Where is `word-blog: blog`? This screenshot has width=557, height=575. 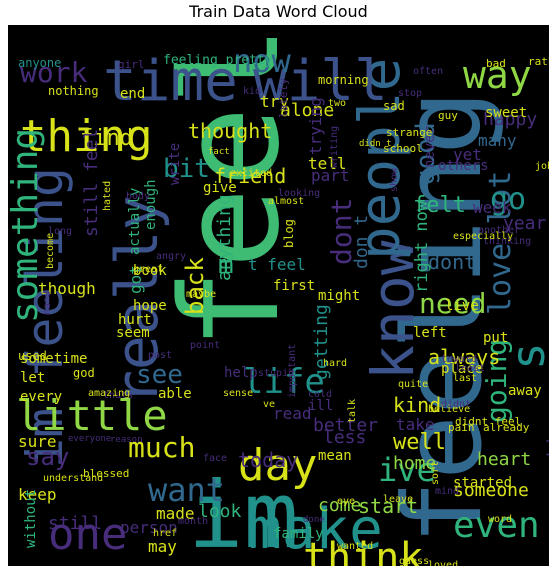 word-blog: blog is located at coordinates (289, 233).